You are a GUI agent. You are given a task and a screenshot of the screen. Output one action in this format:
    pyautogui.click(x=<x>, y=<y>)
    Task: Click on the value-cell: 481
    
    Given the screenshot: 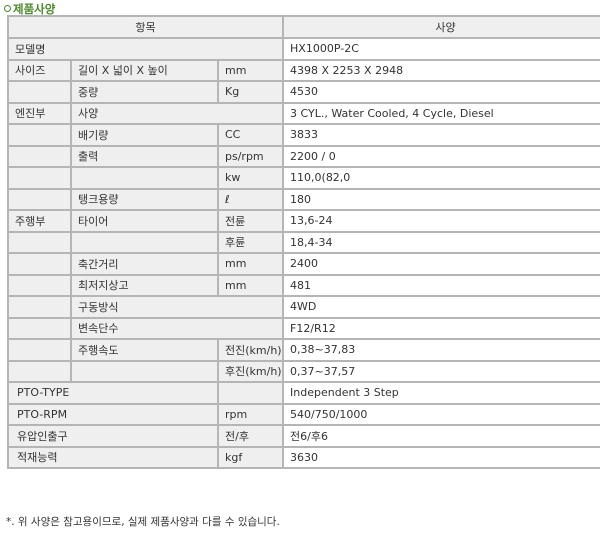 What is the action you would take?
    pyautogui.click(x=441, y=285)
    